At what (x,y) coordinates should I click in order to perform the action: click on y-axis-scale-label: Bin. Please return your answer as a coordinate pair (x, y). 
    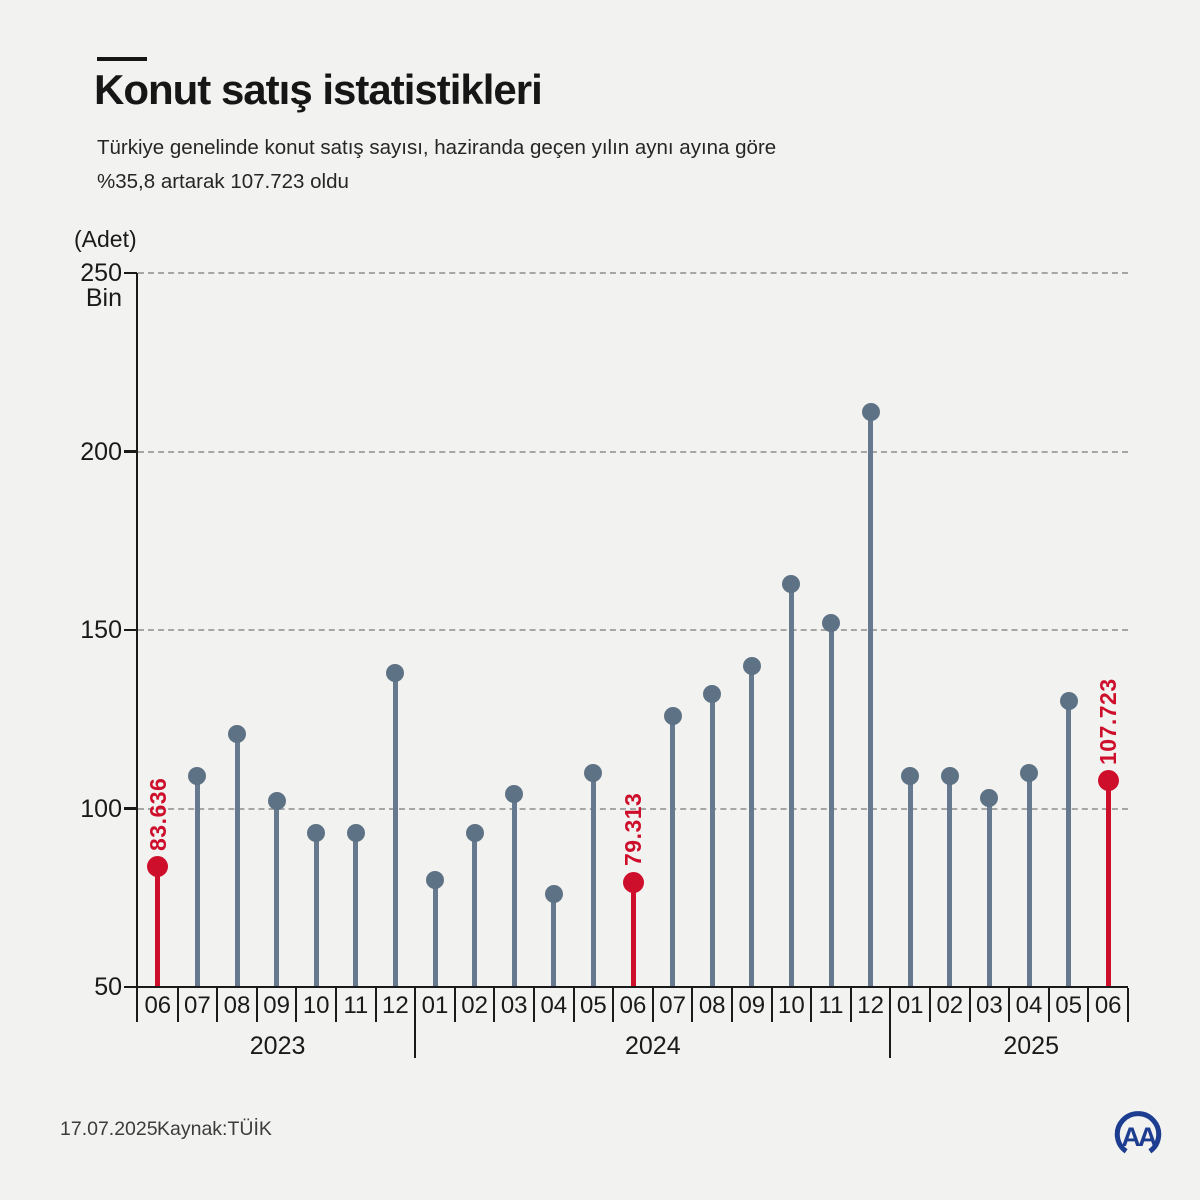
    Looking at the image, I should click on (103, 298).